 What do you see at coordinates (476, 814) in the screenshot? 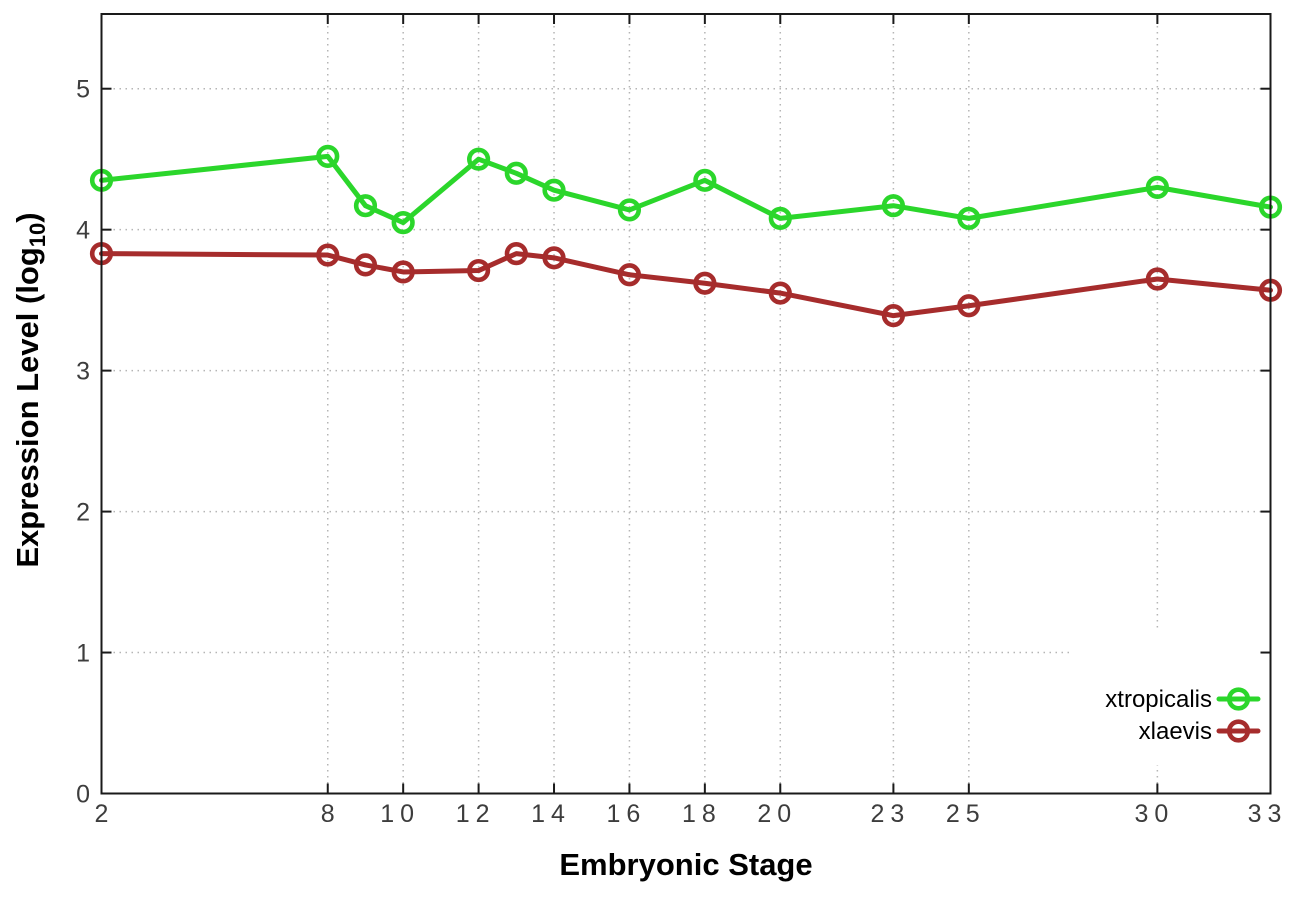
I see `x-tick-label: 12` at bounding box center [476, 814].